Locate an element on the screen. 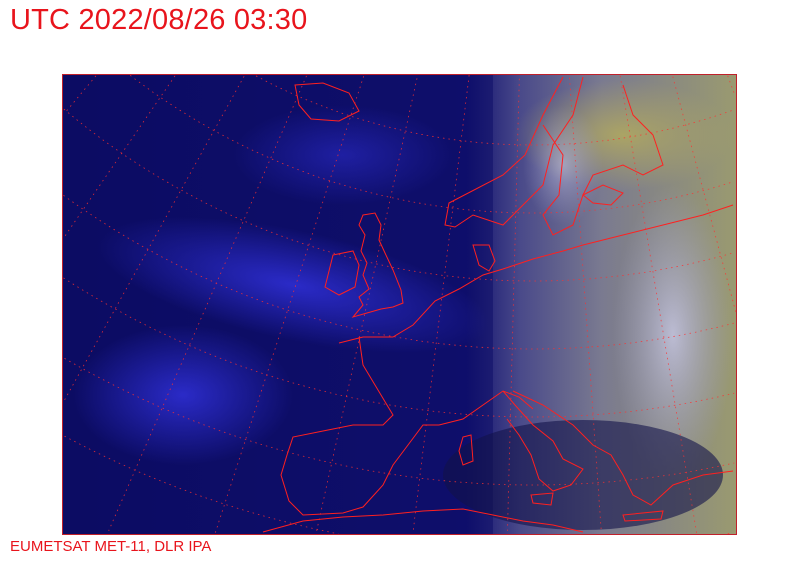  coast-sweden-finland is located at coordinates (603, 160).